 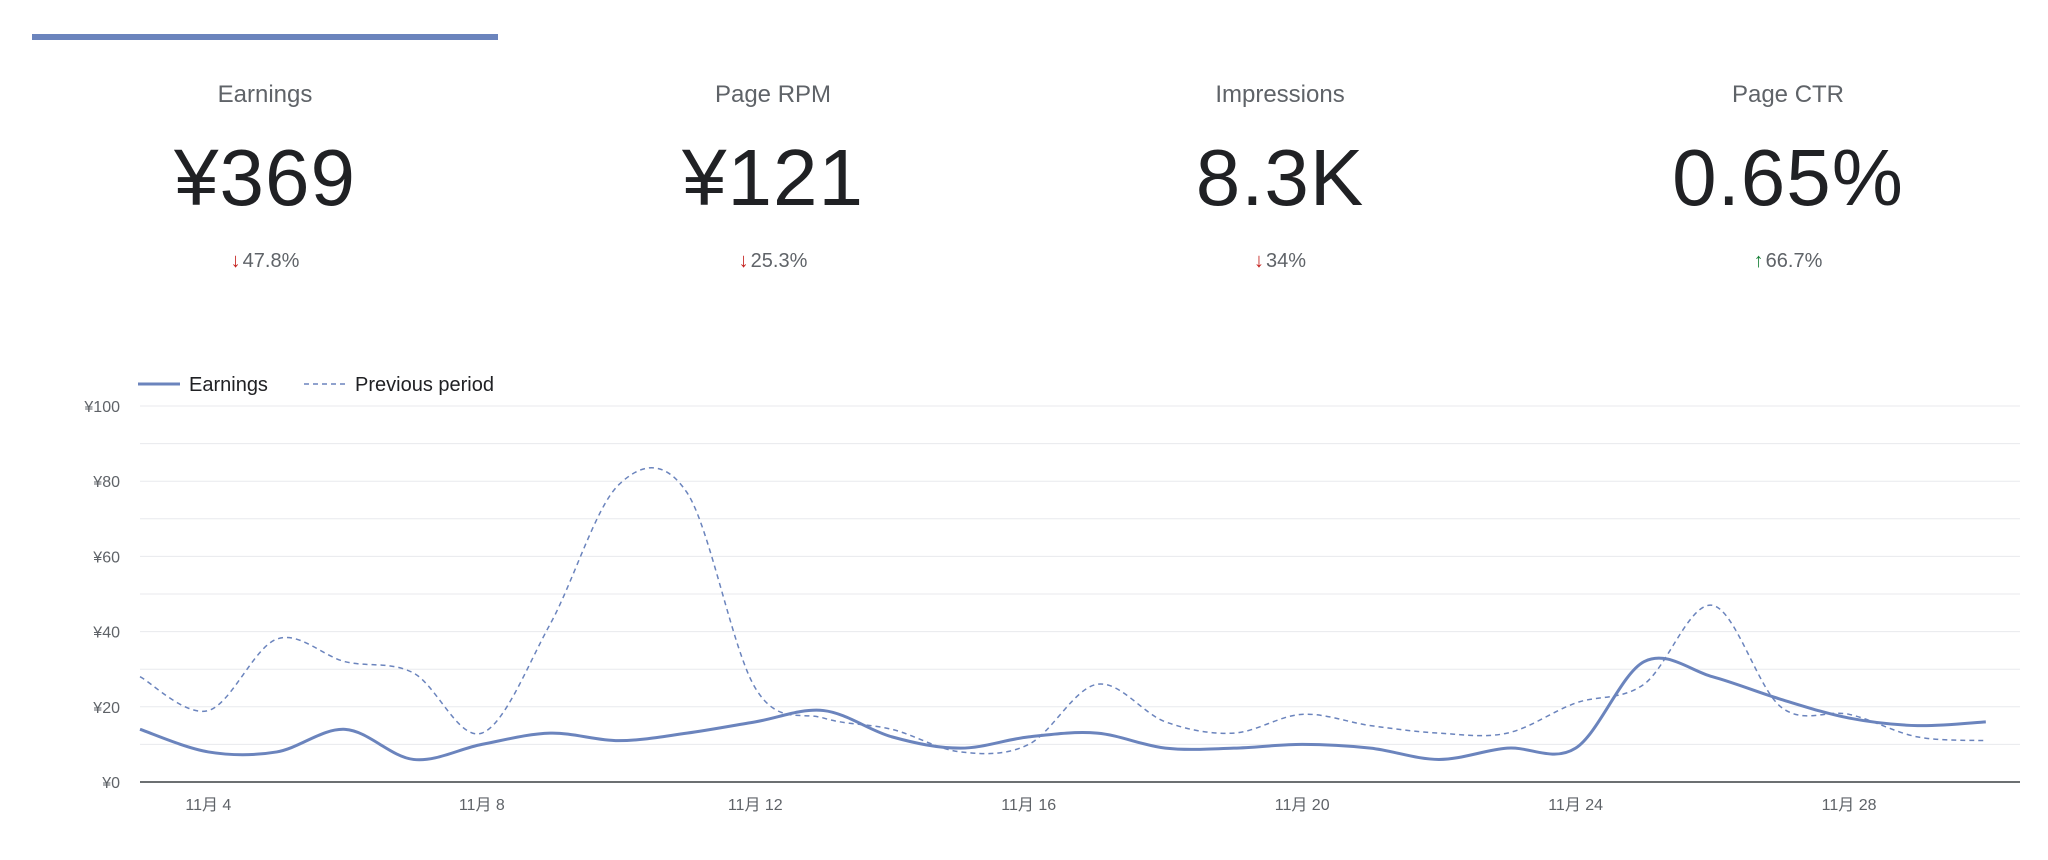 What do you see at coordinates (265, 94) in the screenshot?
I see `metric-label: Earnings` at bounding box center [265, 94].